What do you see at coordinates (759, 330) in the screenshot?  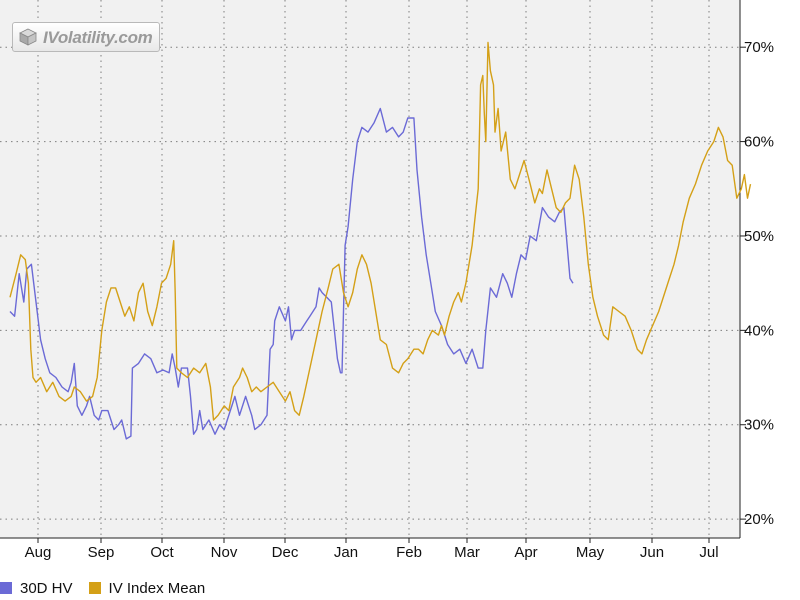 I see `y-tick-label: 40%` at bounding box center [759, 330].